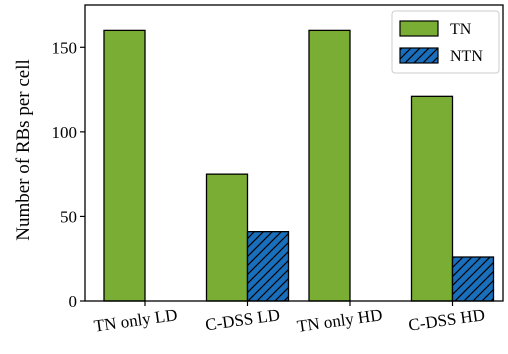 The image size is (508, 354). I want to click on x-tick-label: C-DSS LD, so click(242, 319).